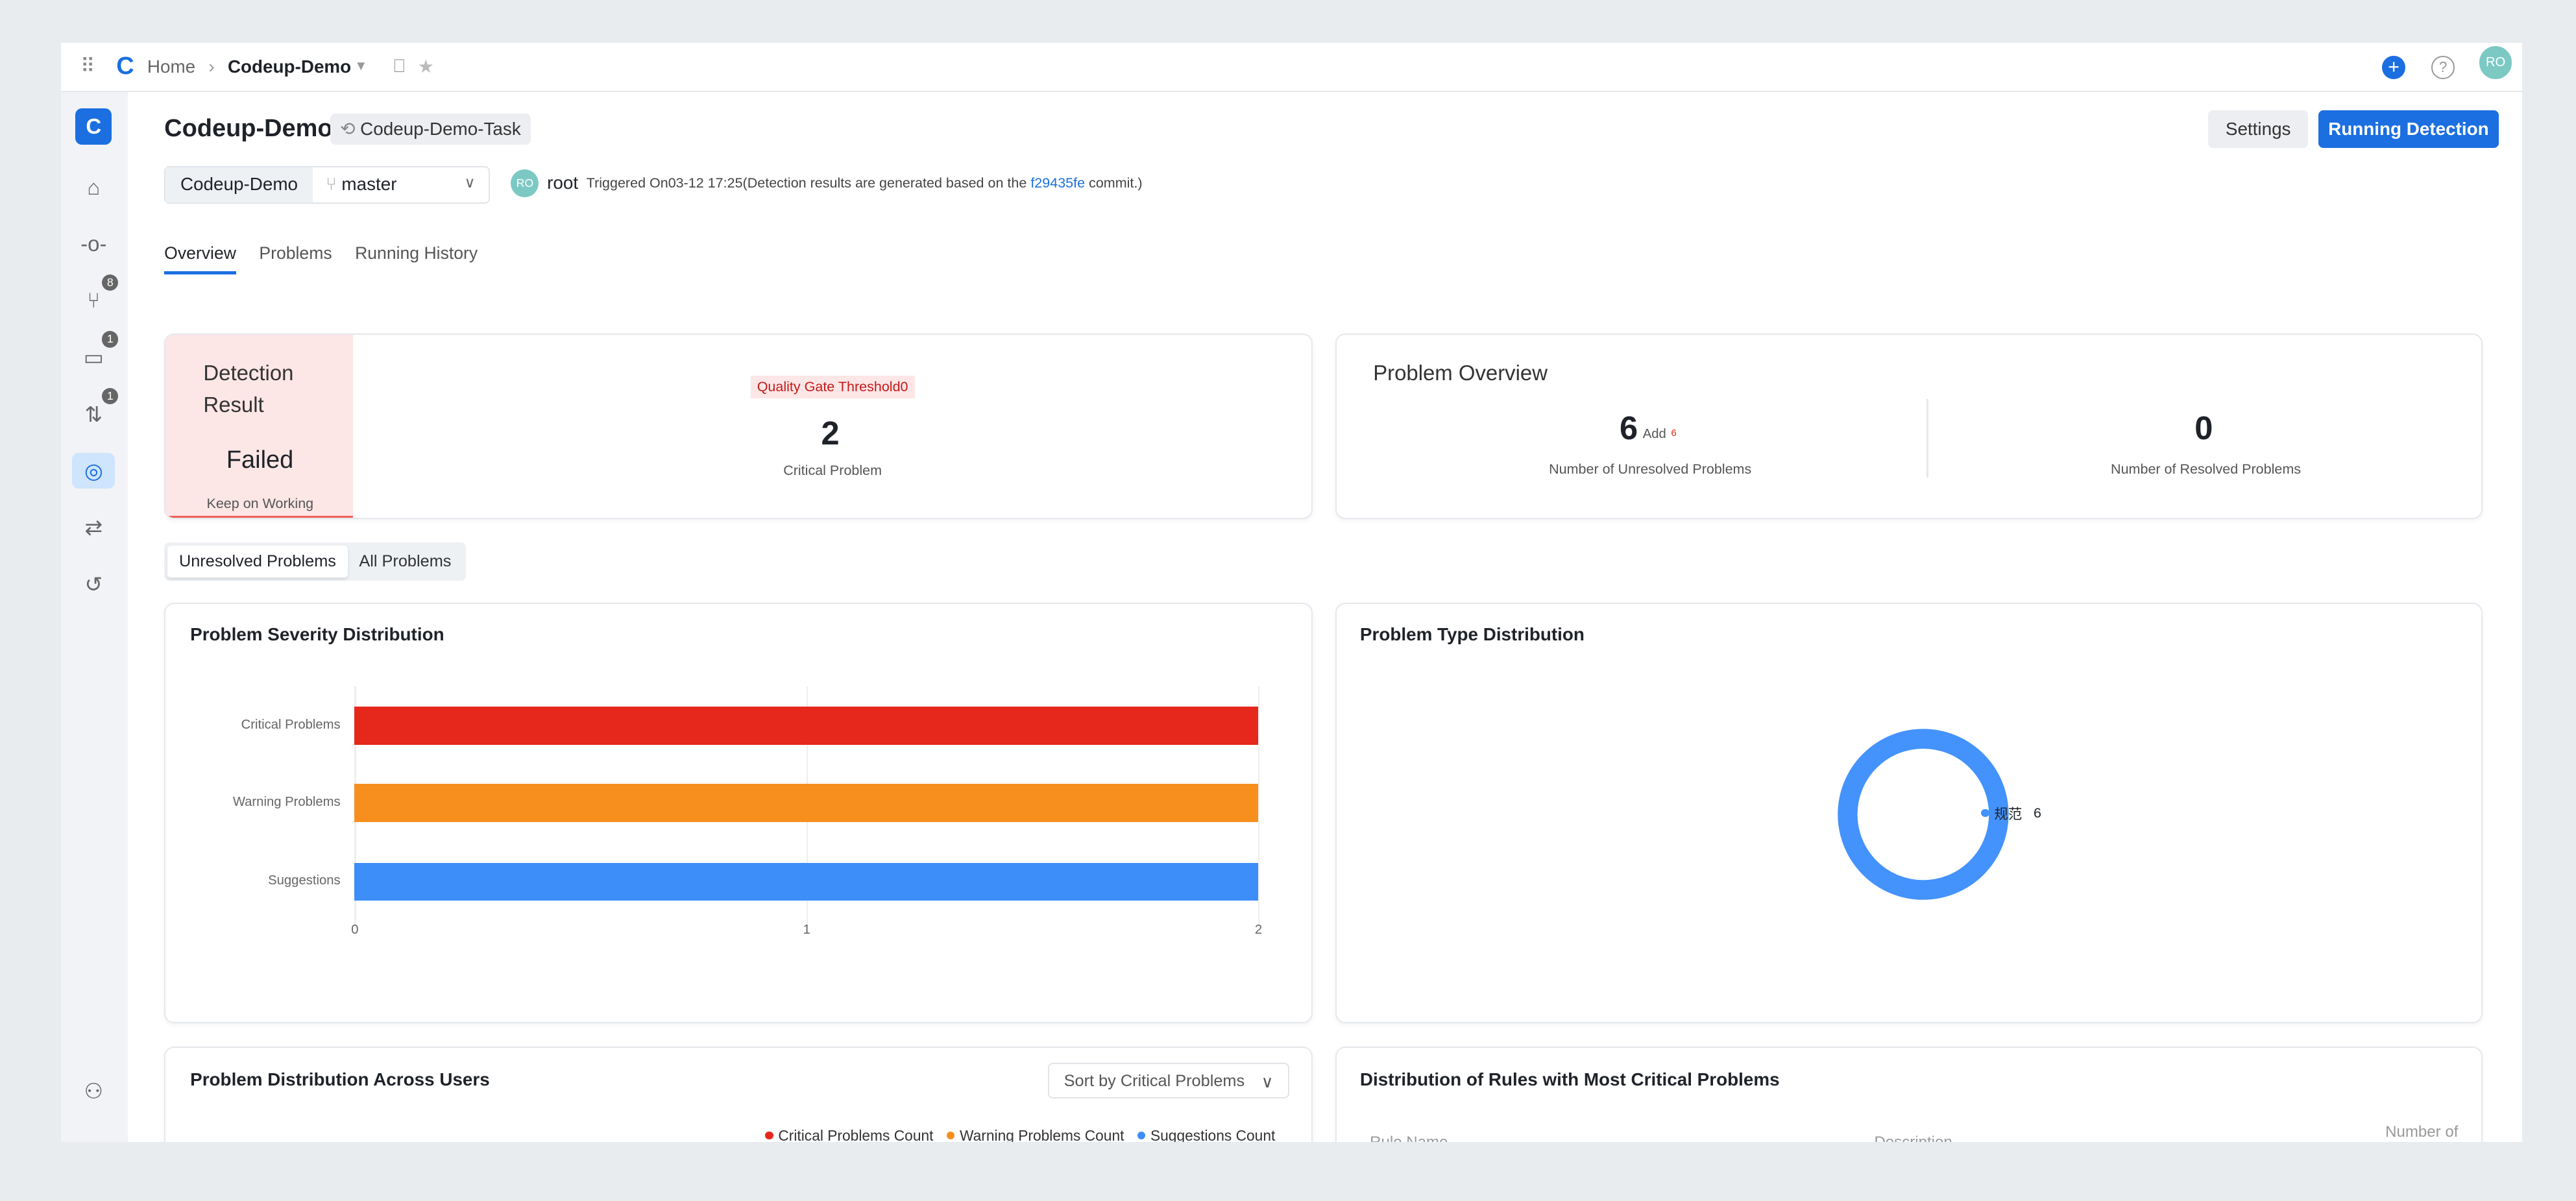 The width and height of the screenshot is (2576, 1201). I want to click on members-icon: ⚇, so click(94, 1090).